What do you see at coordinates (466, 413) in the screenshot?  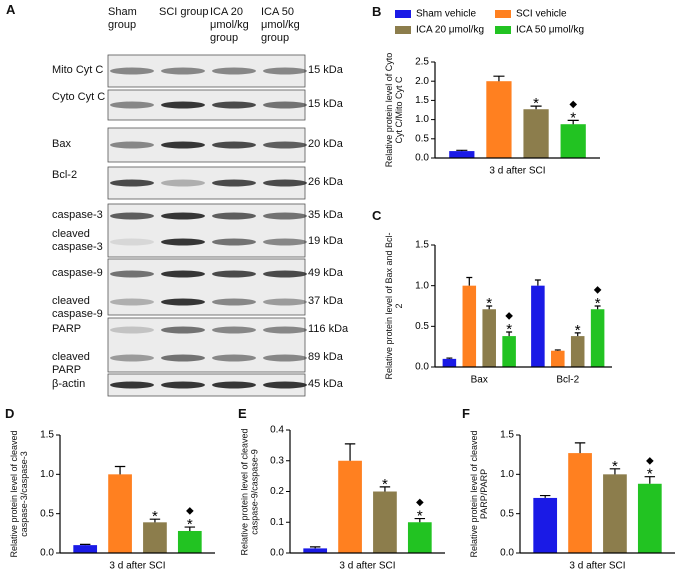 I see `panel-label: F` at bounding box center [466, 413].